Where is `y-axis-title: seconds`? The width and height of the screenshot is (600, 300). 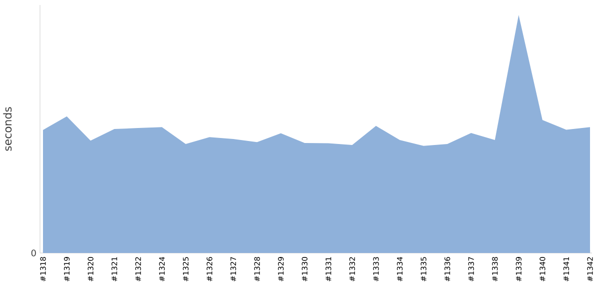
y-axis-title: seconds is located at coordinates (7, 129).